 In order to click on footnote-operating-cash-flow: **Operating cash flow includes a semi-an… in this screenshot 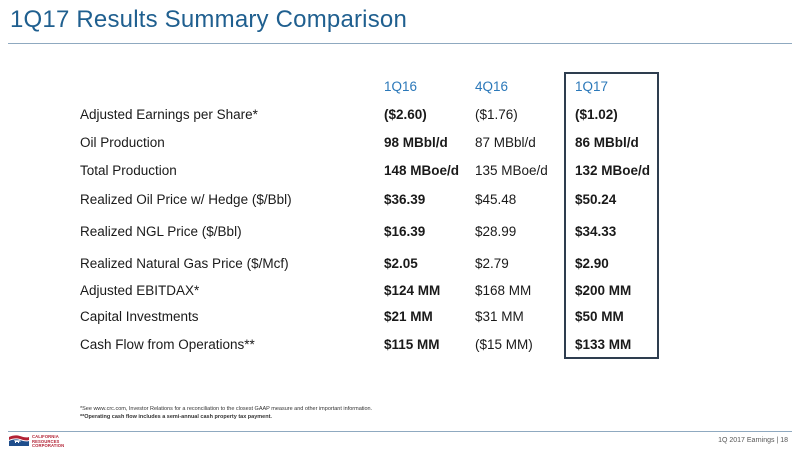, I will do `click(176, 417)`.